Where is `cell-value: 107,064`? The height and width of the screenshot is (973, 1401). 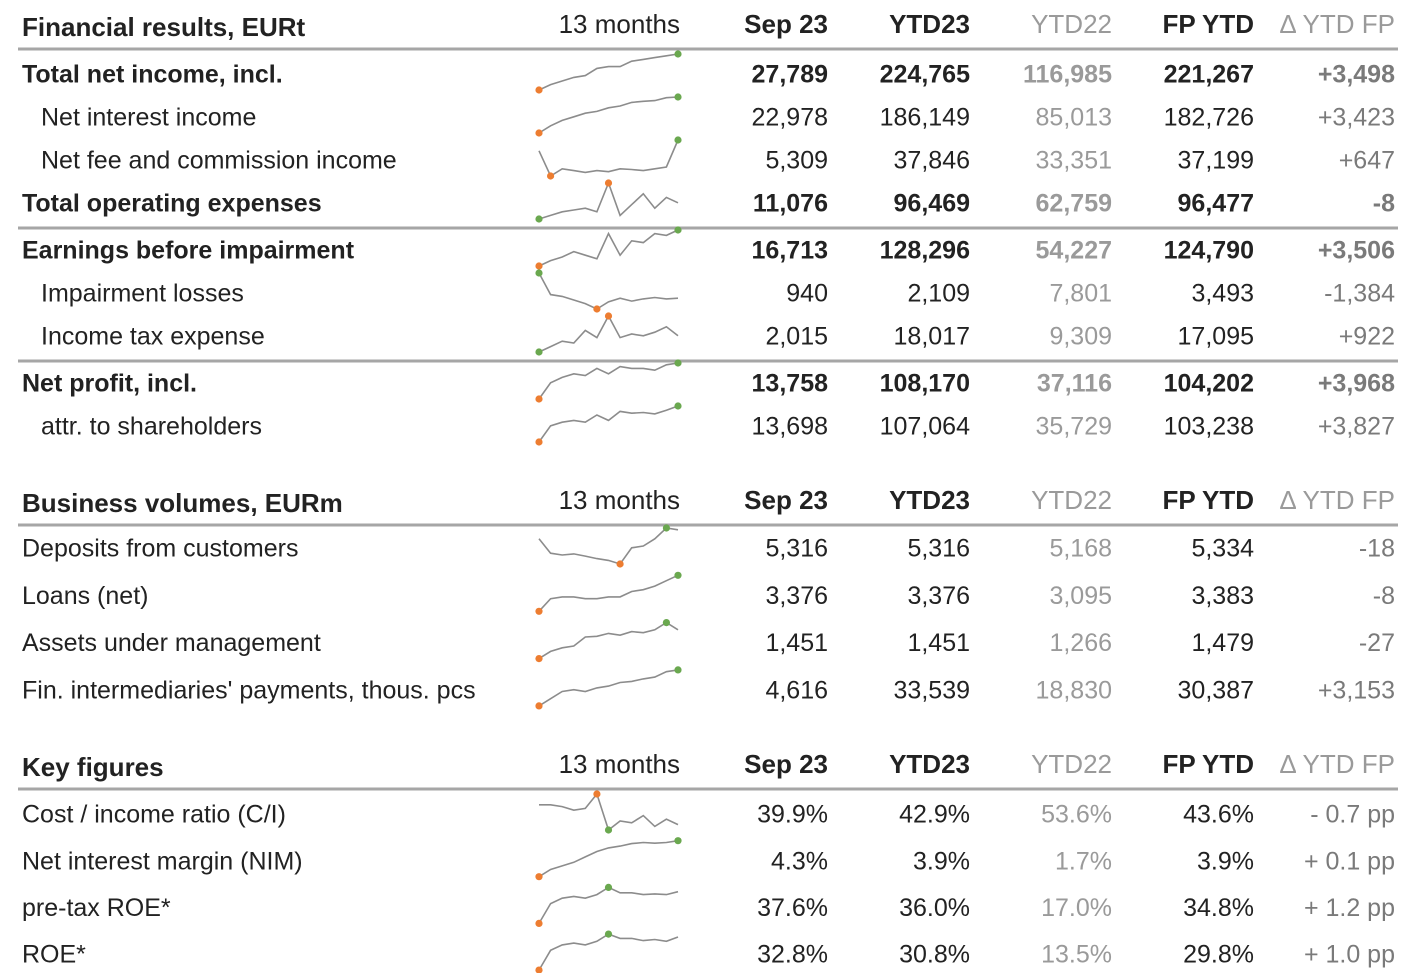 cell-value: 107,064 is located at coordinates (925, 427).